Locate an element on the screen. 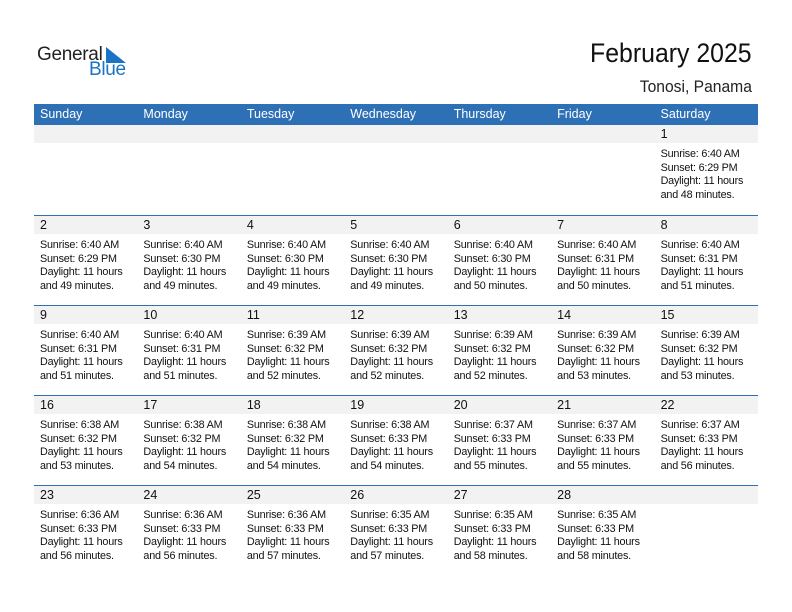 This screenshot has width=792, height=612. day-number: 17 is located at coordinates (150, 405).